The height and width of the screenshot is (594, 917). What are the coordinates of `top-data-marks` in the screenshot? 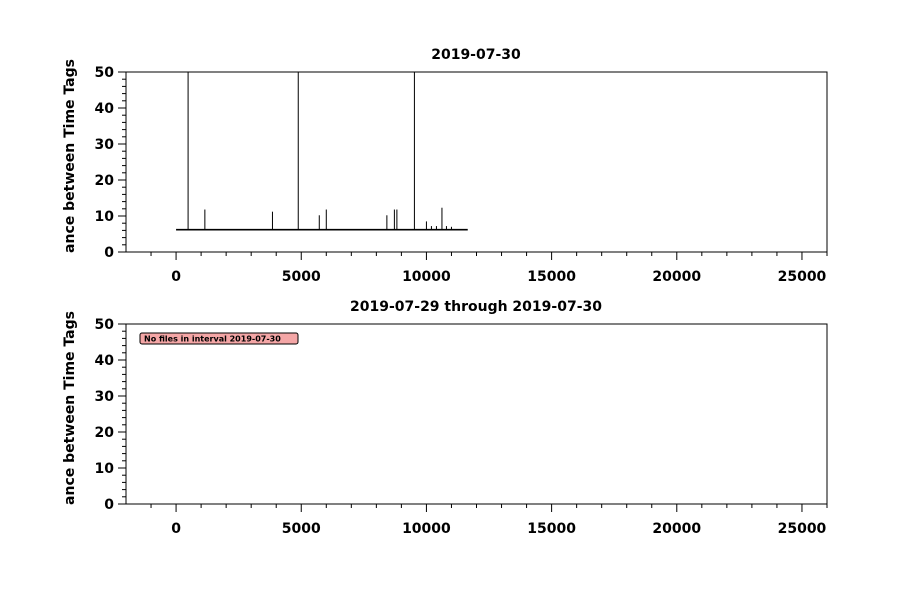 It's located at (322, 151).